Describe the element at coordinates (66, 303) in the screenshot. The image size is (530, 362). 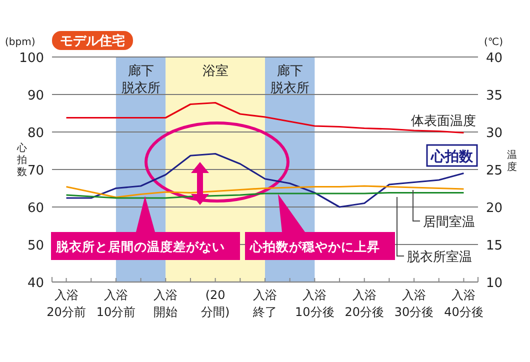
I see `x-tick-label: 入浴20分前` at that location.